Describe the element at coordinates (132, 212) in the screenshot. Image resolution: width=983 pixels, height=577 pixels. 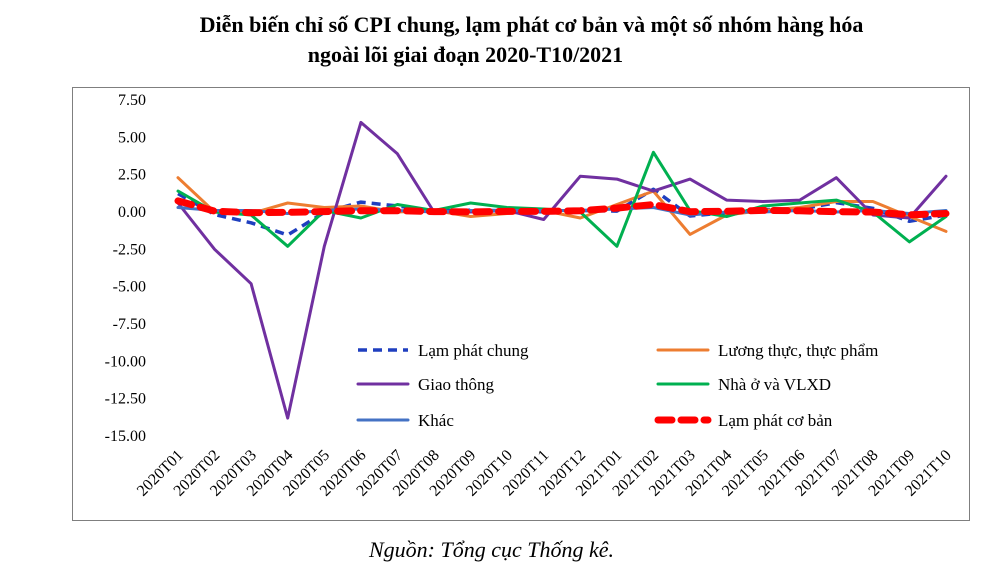
I see `y-tick-label: 0.00` at that location.